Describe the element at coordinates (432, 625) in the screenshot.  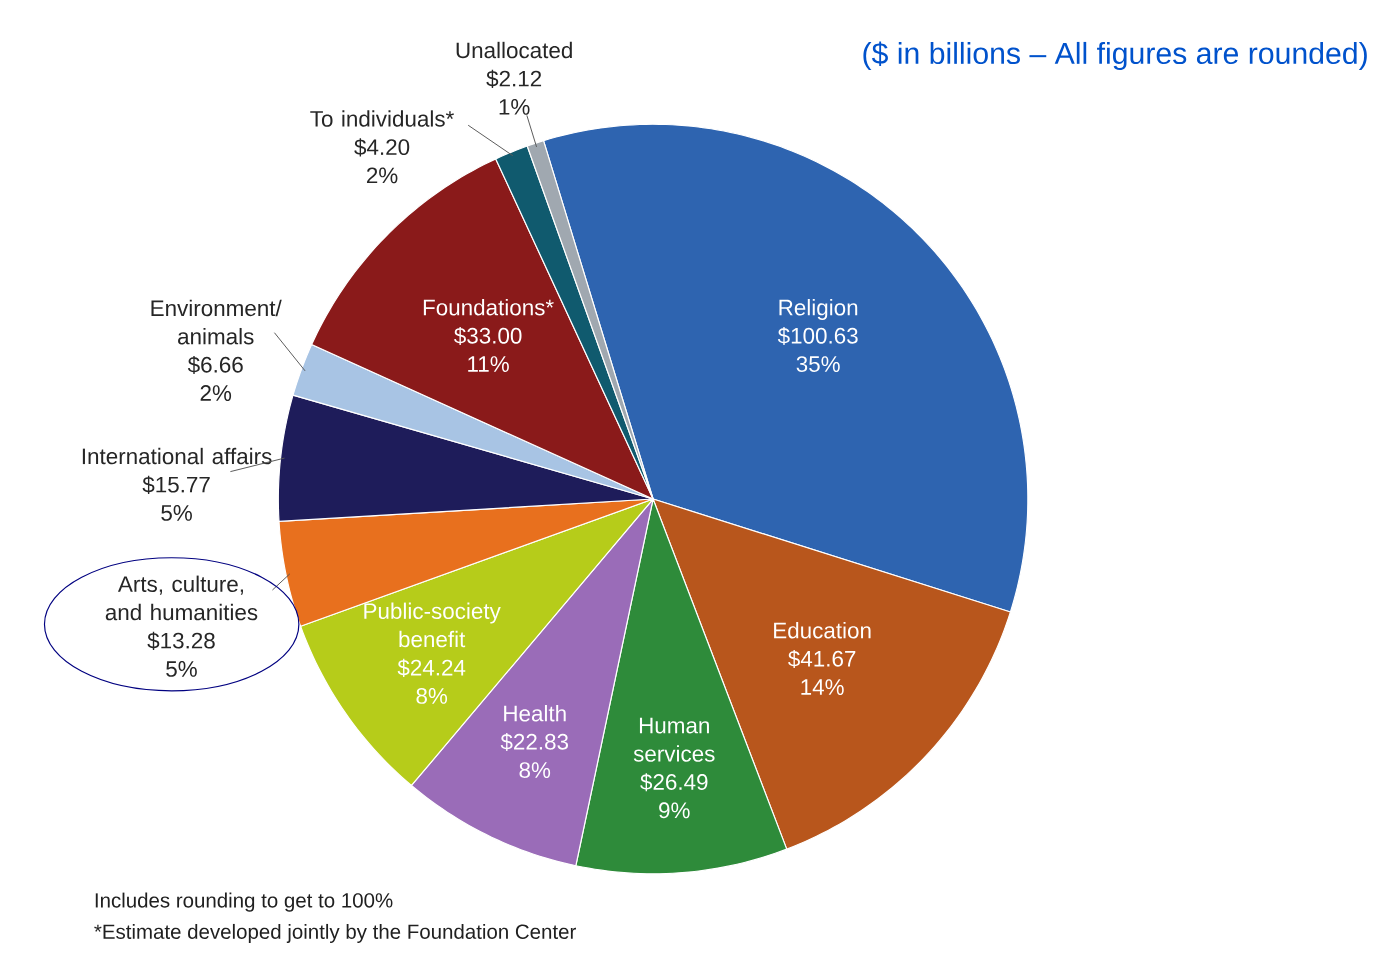
I see `slice-label: Public-society benefit` at that location.